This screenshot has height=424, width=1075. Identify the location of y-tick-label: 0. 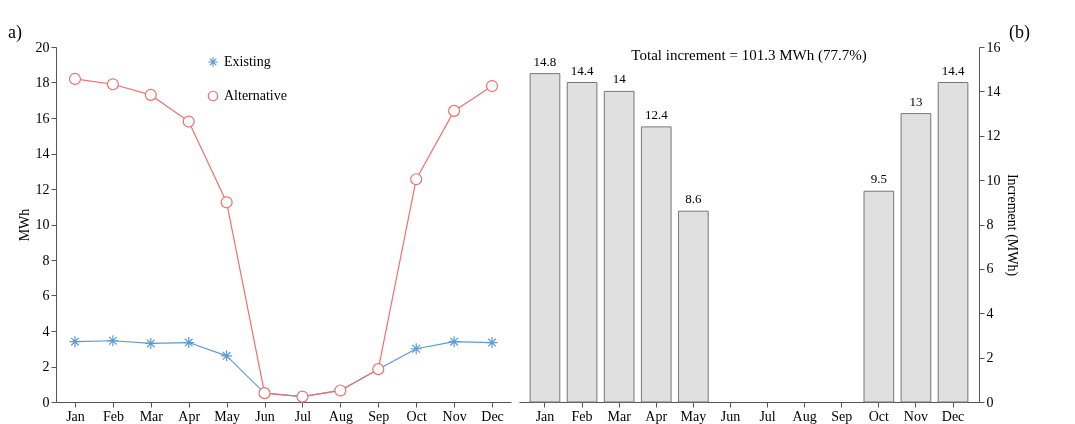
(46, 402).